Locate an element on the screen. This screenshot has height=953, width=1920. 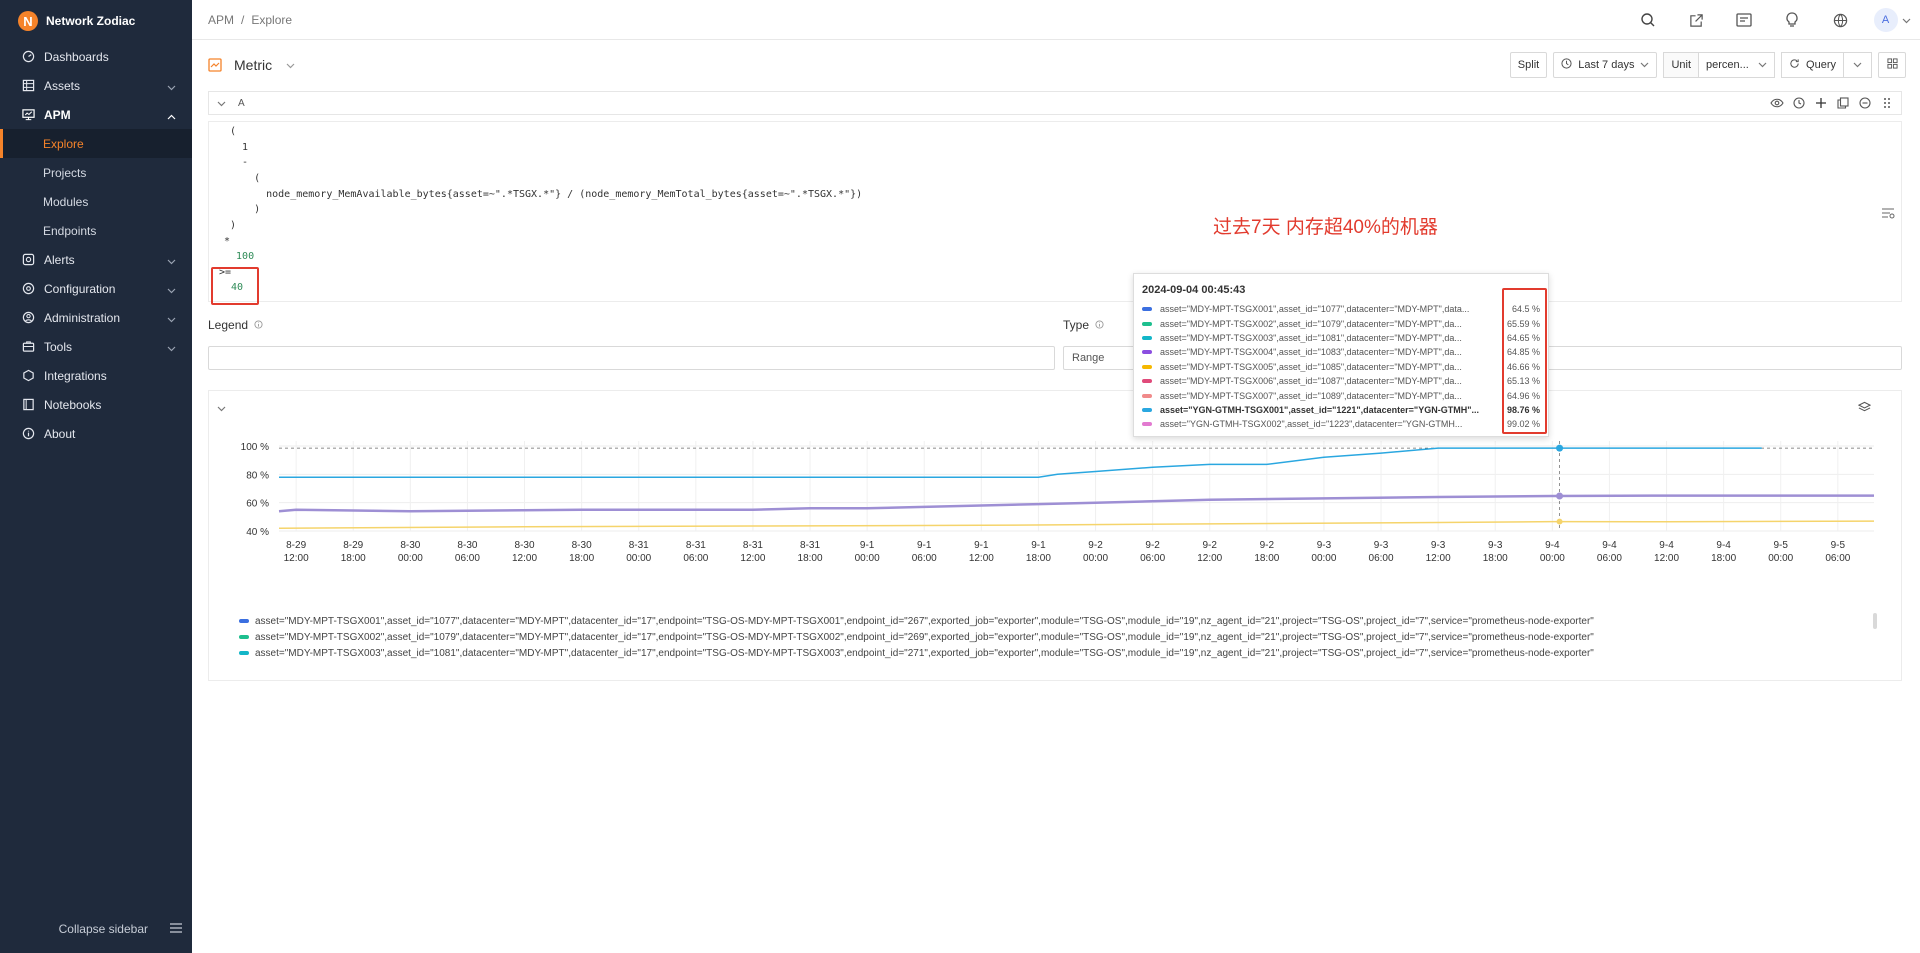
layers-icon is located at coordinates (1864, 408).